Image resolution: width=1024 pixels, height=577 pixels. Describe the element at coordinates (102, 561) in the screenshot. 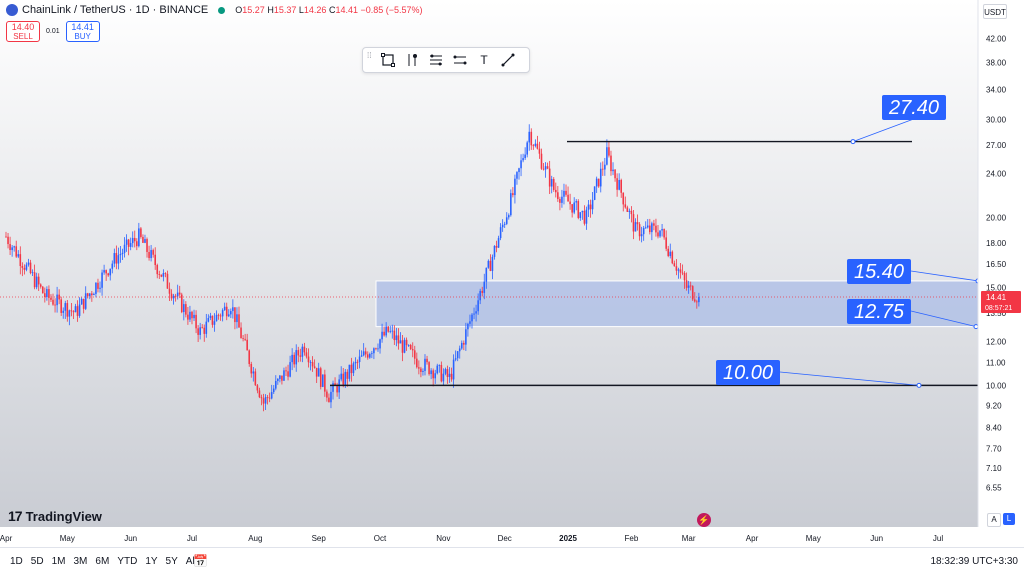

I see `range-button-6m: 6M` at that location.